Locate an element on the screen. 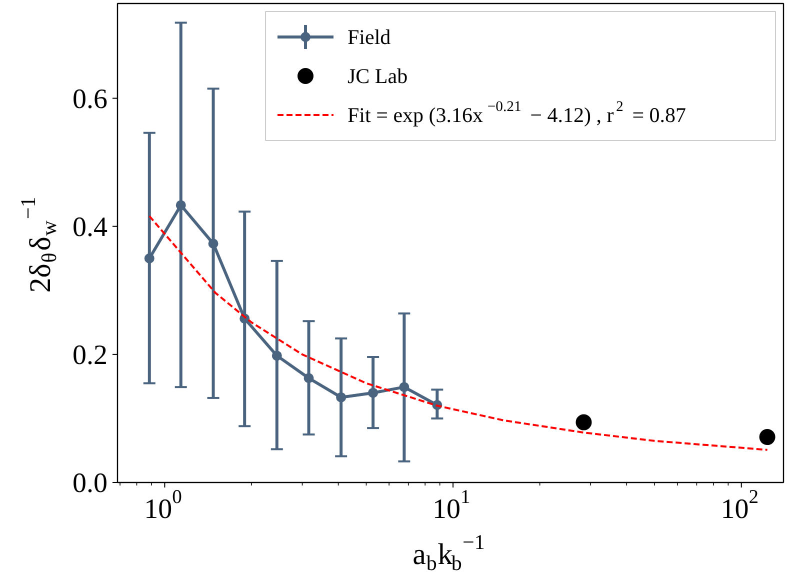 This screenshot has height=584, width=788. y-tick-label: 0.6 is located at coordinates (90, 99).